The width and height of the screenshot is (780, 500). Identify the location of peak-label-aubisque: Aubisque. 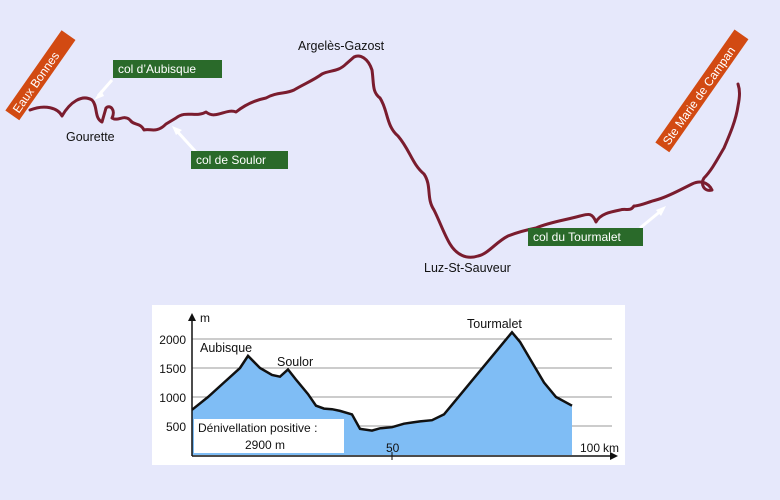
(226, 348).